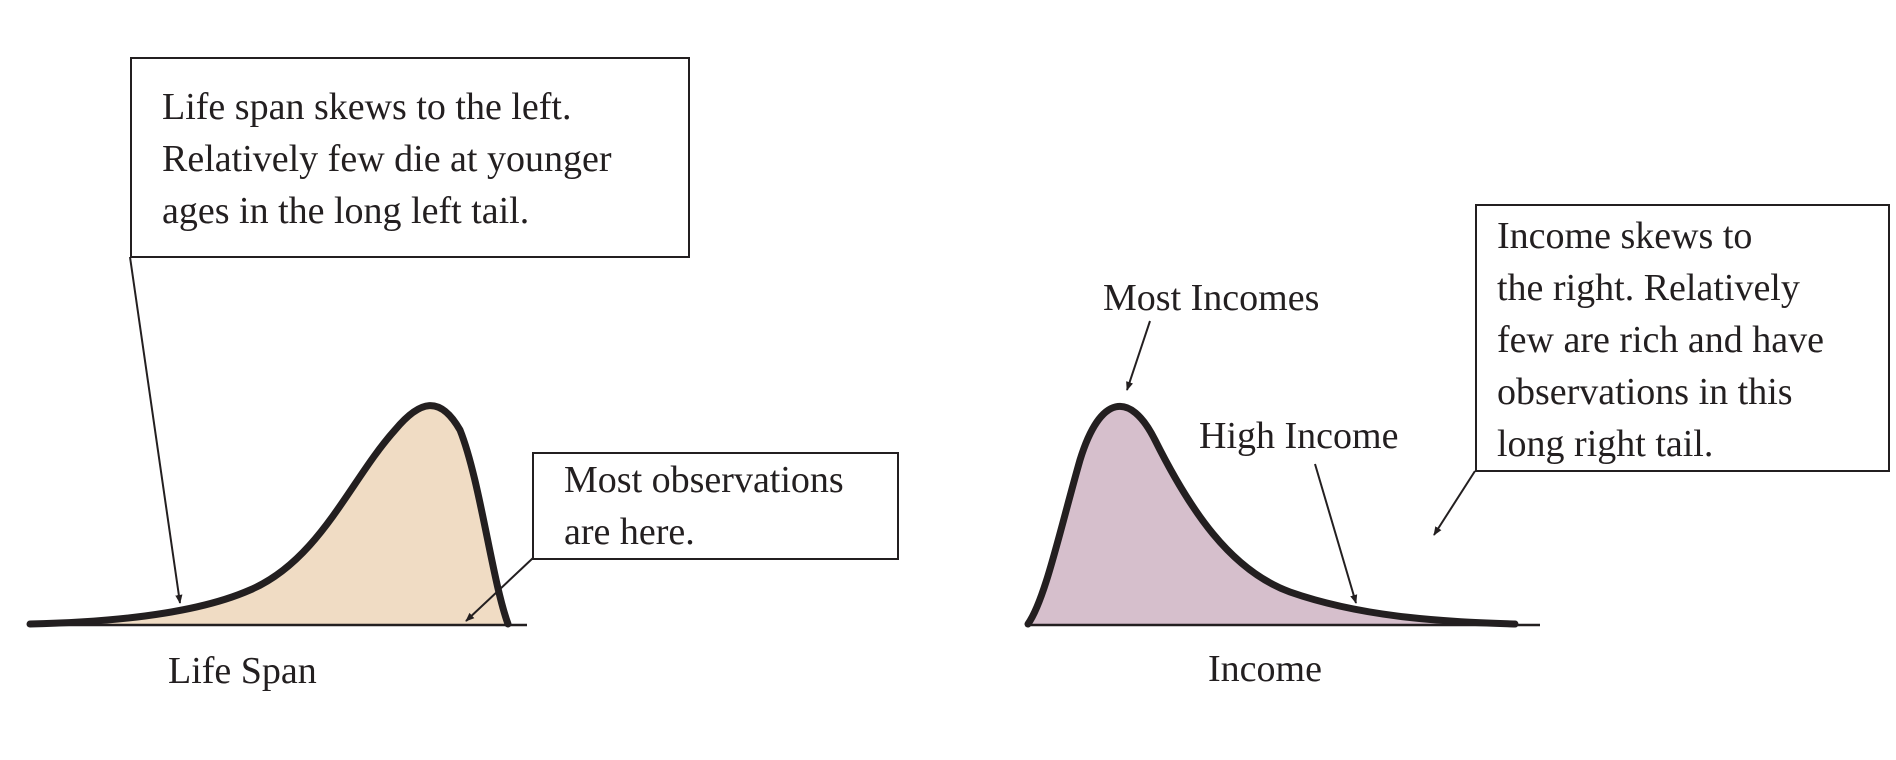 The width and height of the screenshot is (1896, 760). I want to click on left-curve-outline, so click(269, 515).